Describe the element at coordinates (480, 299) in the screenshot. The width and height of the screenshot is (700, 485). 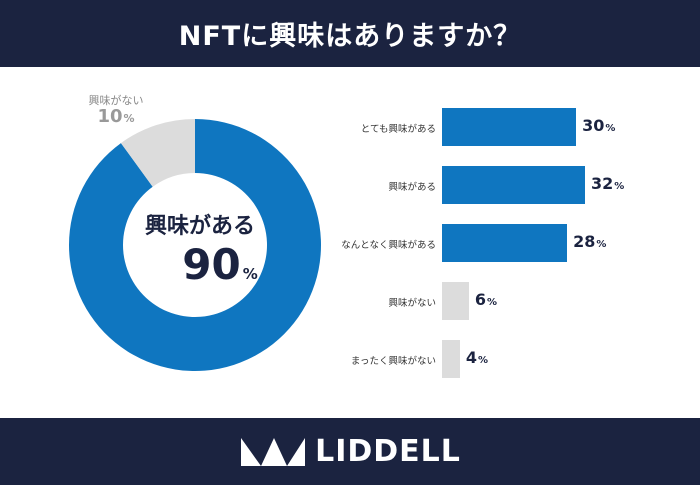
I see `bar-value-number: 6` at that location.